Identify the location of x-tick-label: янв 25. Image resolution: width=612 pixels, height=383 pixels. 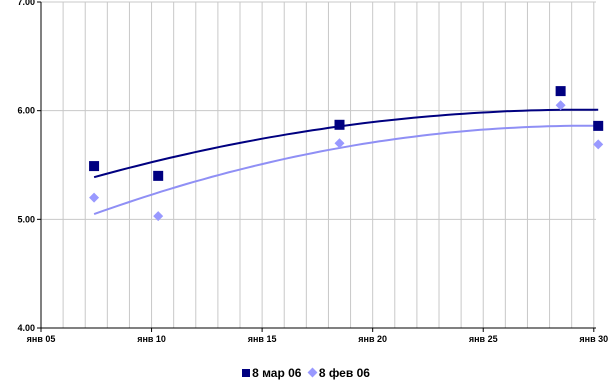
(483, 339).